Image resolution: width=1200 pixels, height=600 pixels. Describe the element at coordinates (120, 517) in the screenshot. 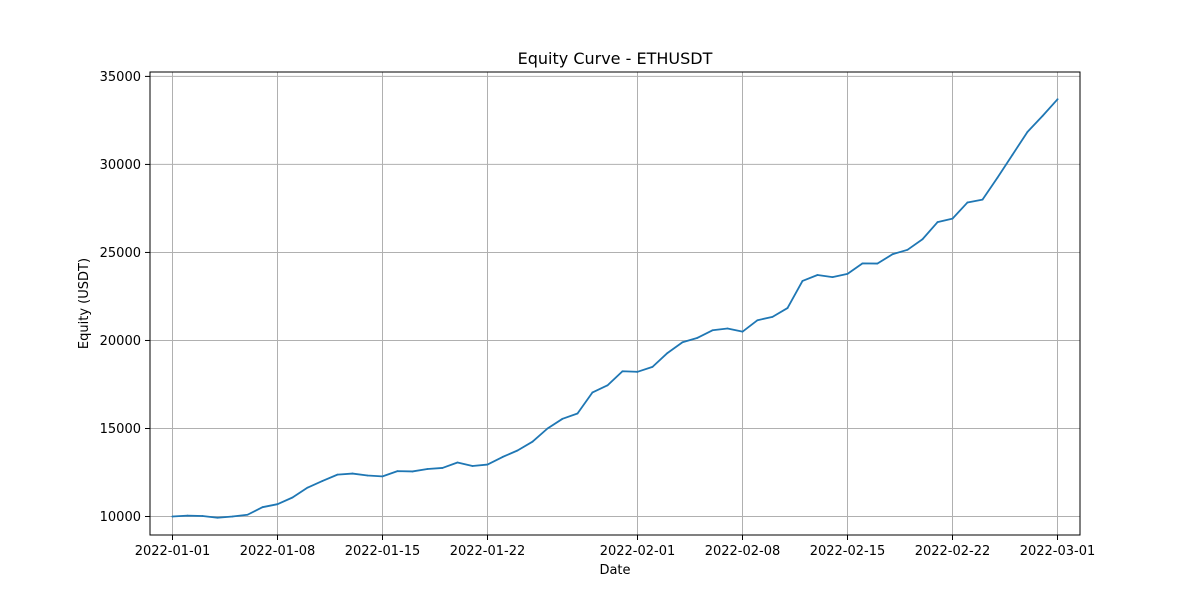

I see `y-tick-label: 10000` at that location.